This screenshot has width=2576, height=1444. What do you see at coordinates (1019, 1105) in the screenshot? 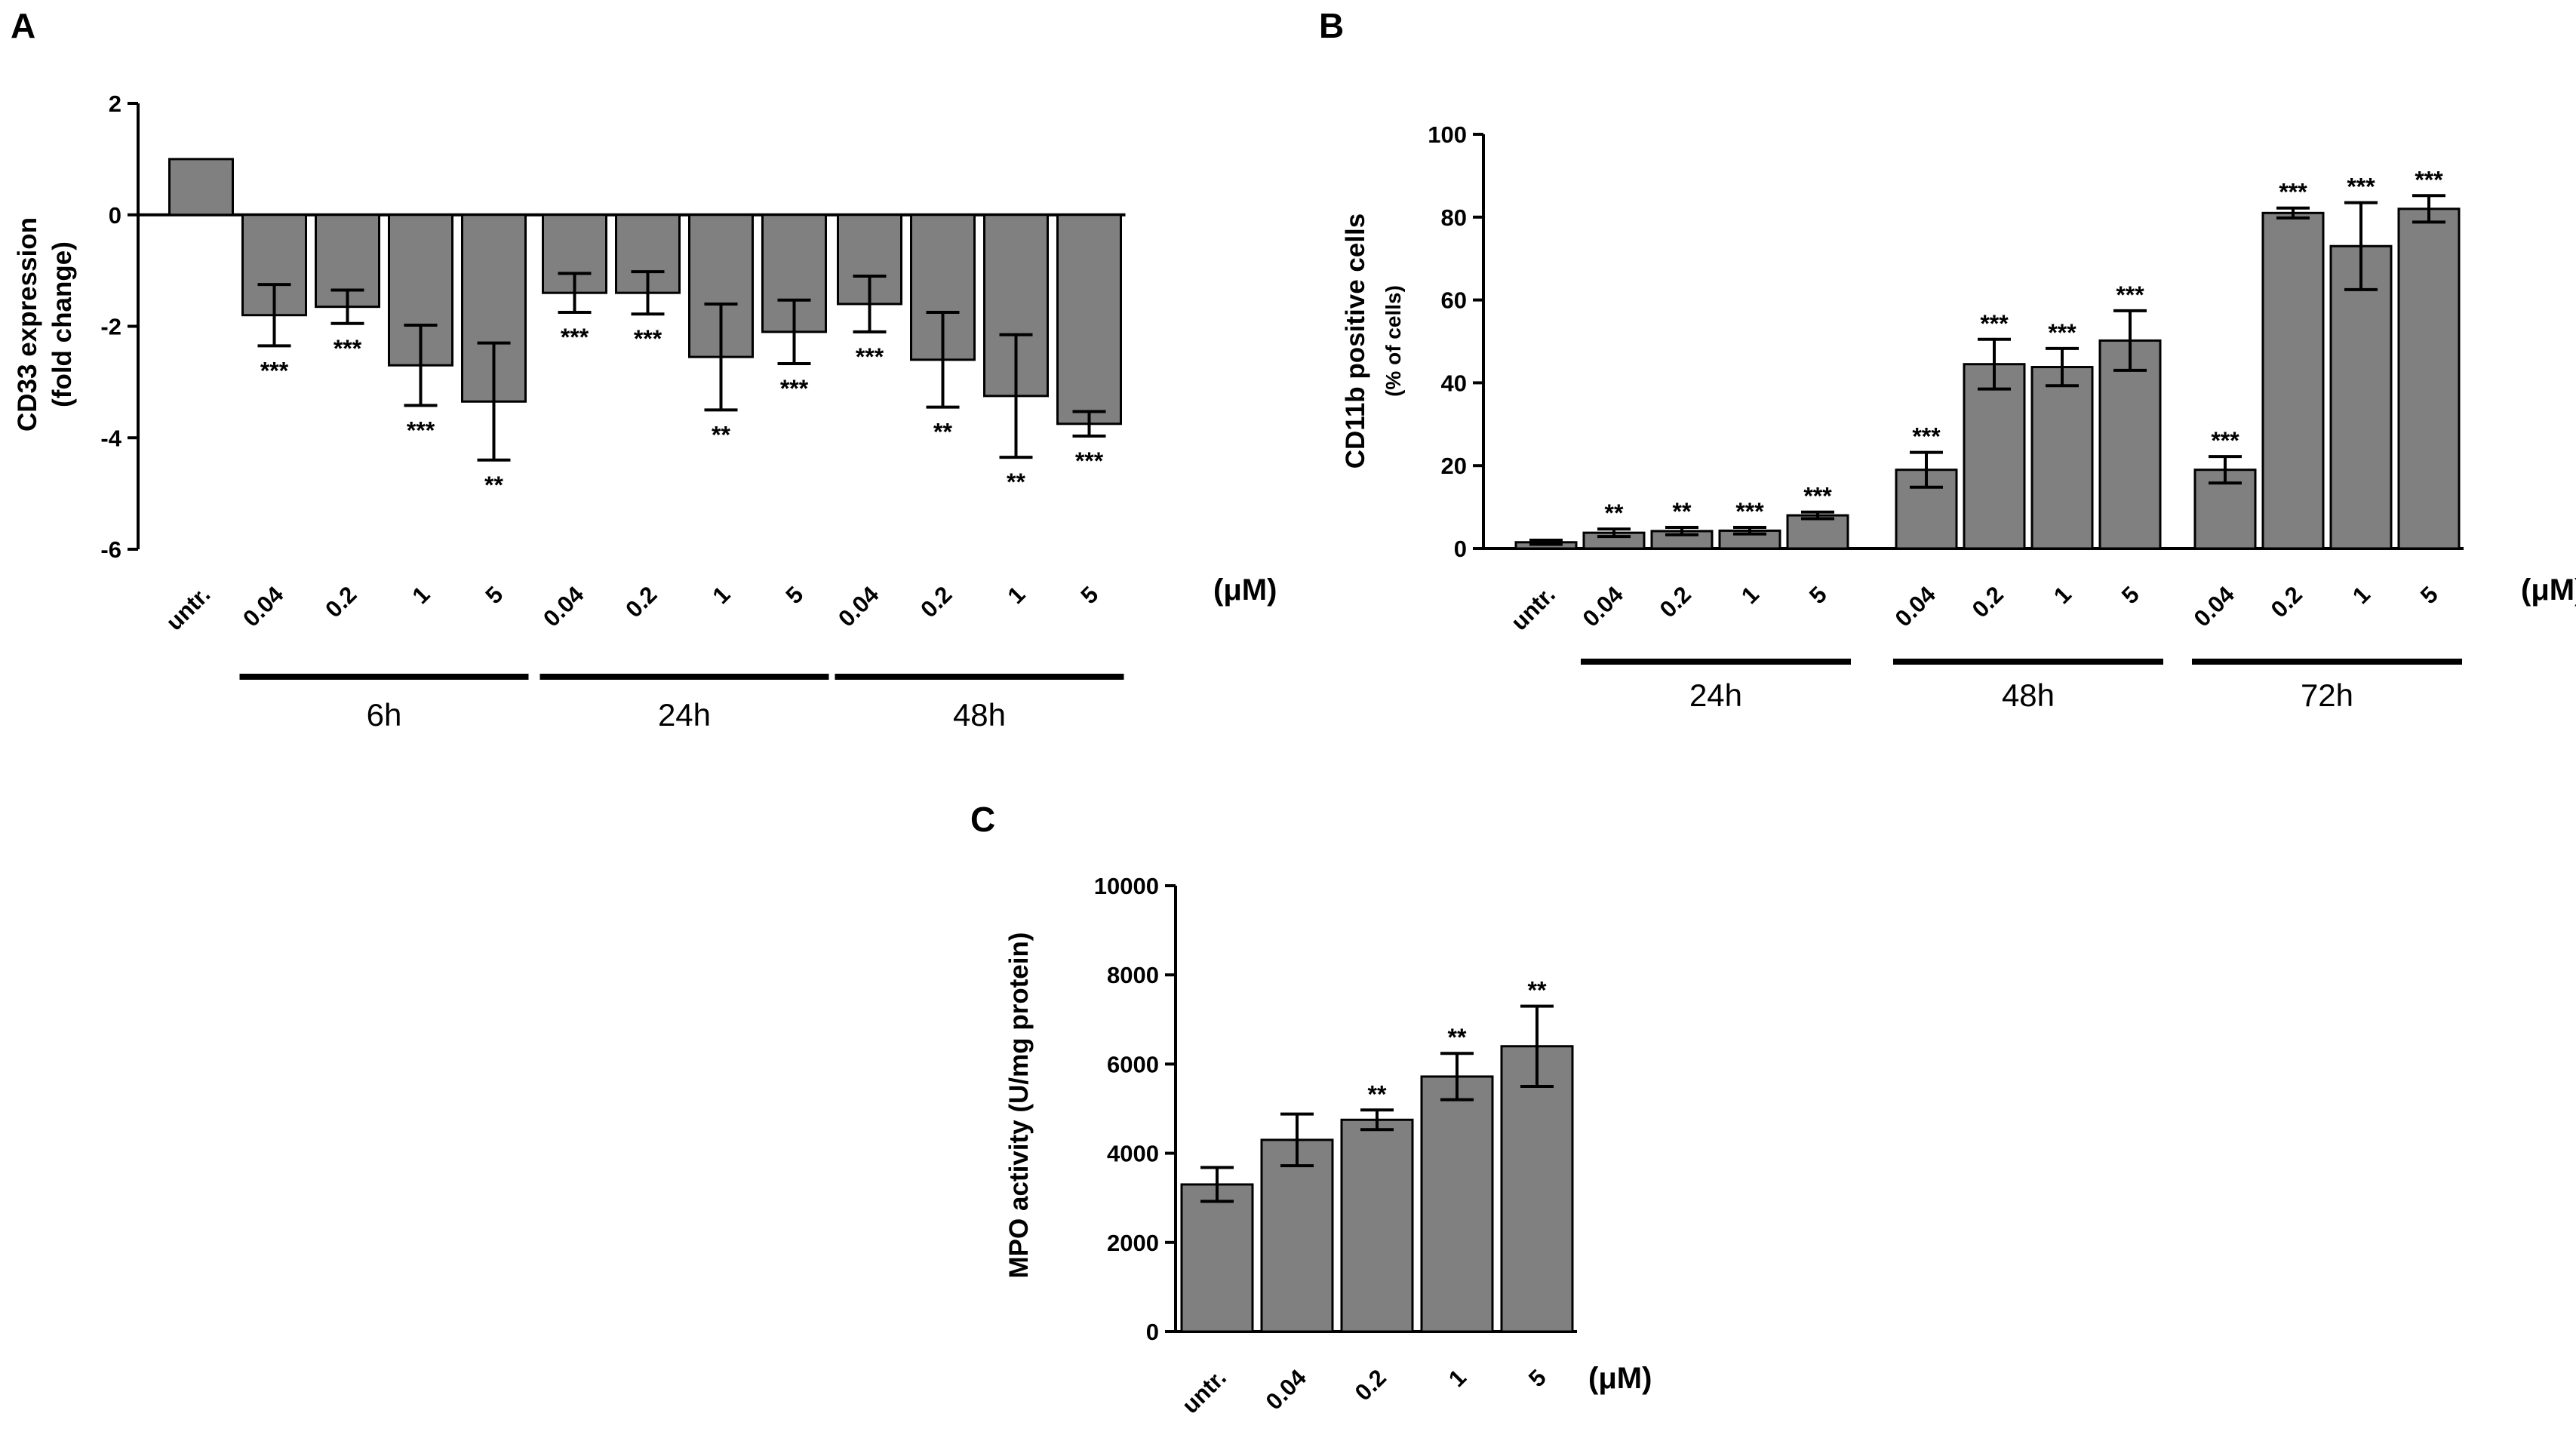
I see `y-axis-title: MPO activity (U/mg protein)` at bounding box center [1019, 1105].